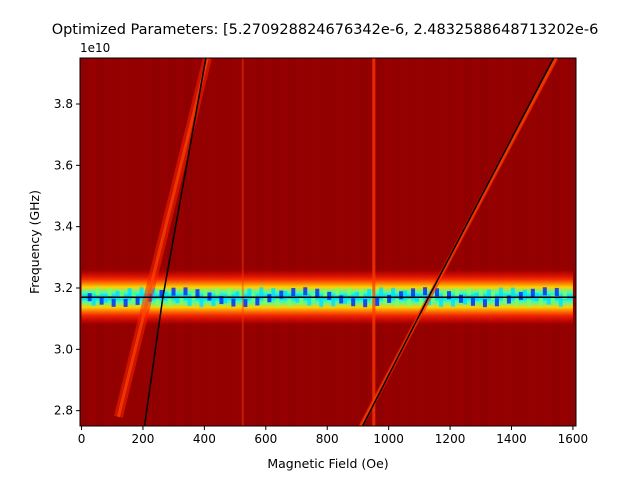 The width and height of the screenshot is (640, 480). Describe the element at coordinates (34, 242) in the screenshot. I see `y-axis-label: Frequency (GHz)` at that location.